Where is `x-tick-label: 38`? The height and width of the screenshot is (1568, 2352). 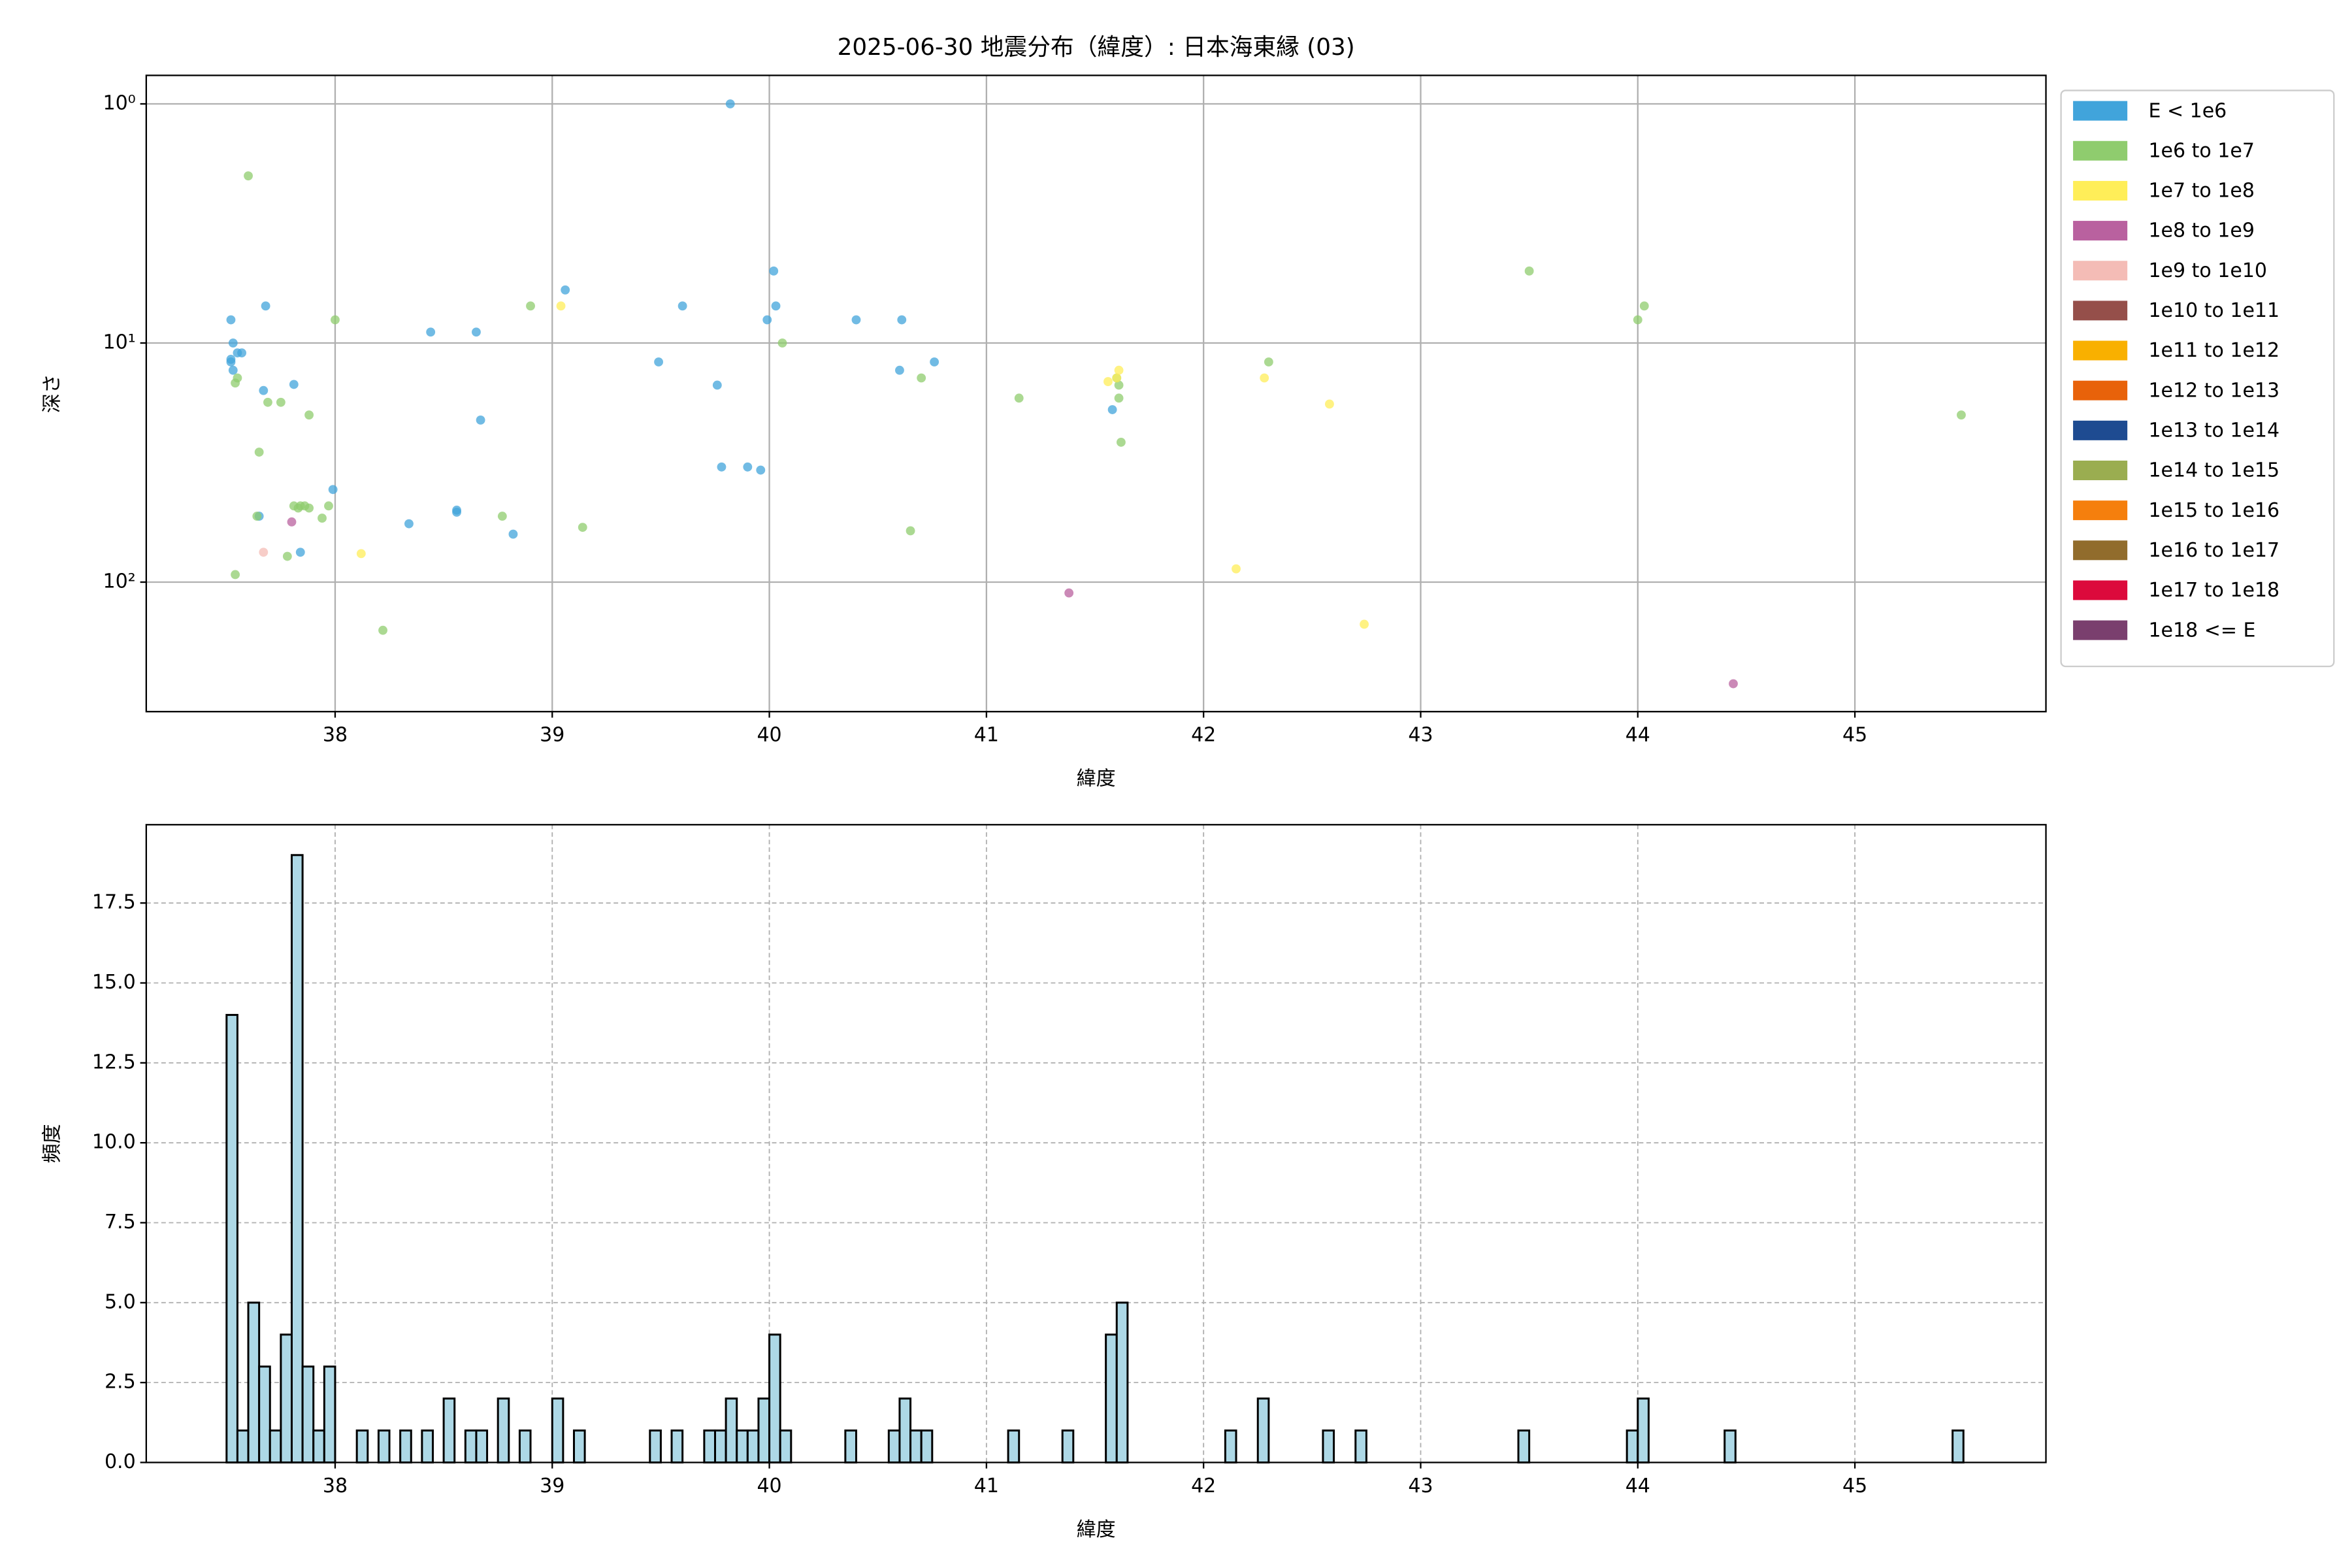 x-tick-label: 38 is located at coordinates (335, 735).